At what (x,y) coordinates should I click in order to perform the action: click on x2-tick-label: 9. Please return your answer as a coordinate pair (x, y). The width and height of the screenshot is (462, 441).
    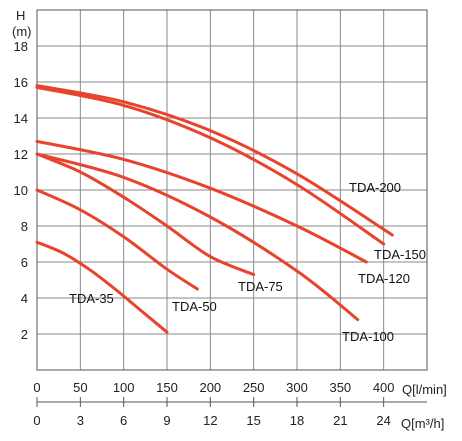
    Looking at the image, I should click on (166, 420).